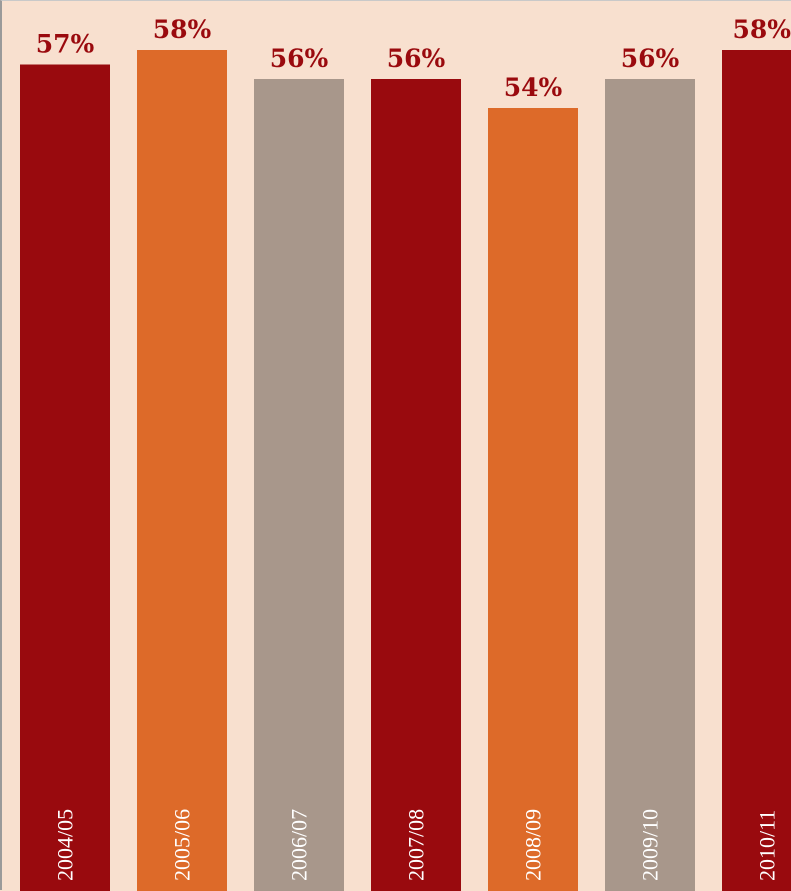 Image resolution: width=791 pixels, height=891 pixels. Describe the element at coordinates (767, 845) in the screenshot. I see `category-label: 2010/11` at that location.